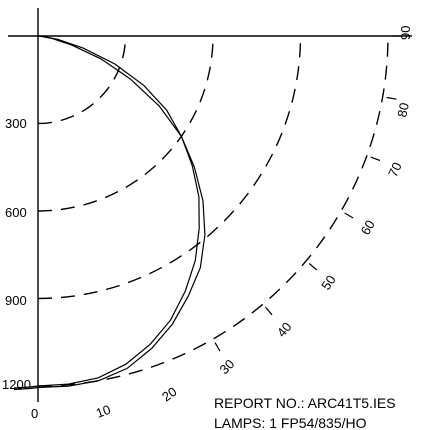  Describe the element at coordinates (395, 169) in the screenshot. I see `angle-label-70: 70` at that location.